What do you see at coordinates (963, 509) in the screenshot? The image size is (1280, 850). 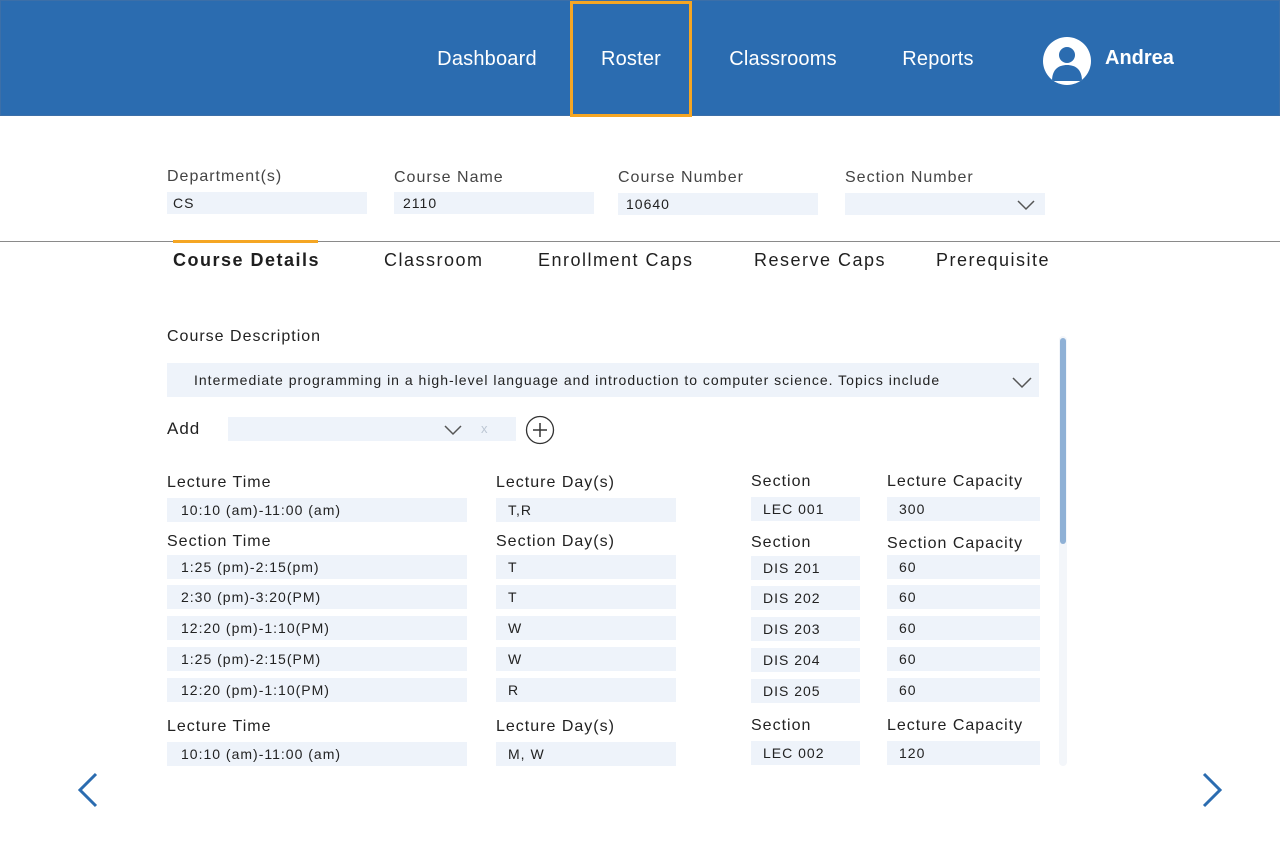 I see `lecture-capacity-field: 300` at bounding box center [963, 509].